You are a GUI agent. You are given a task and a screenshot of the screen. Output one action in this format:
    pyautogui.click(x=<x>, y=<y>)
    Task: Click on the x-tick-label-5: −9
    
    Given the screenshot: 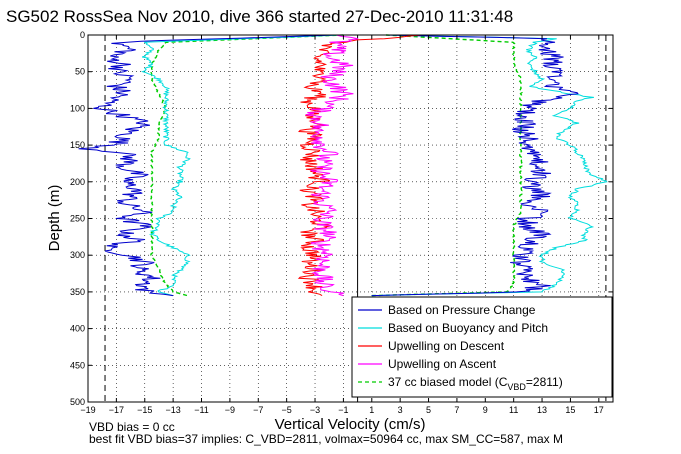 What is the action you would take?
    pyautogui.click(x=230, y=410)
    